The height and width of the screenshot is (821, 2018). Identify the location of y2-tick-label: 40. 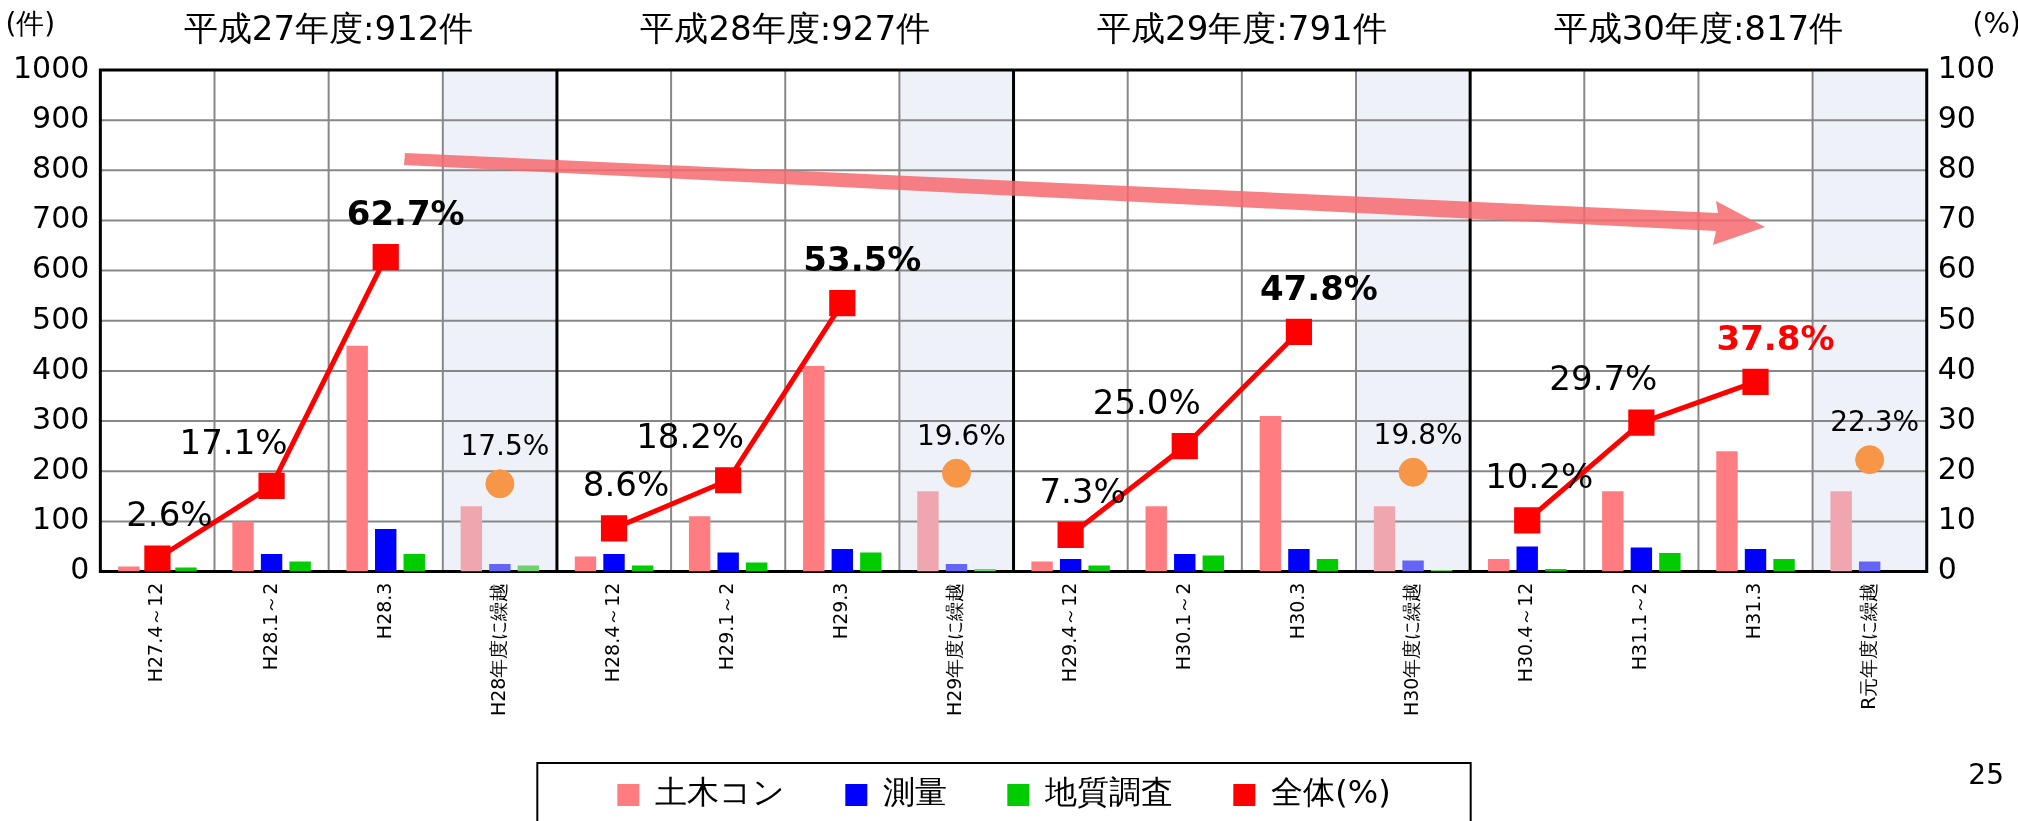
(1956, 368).